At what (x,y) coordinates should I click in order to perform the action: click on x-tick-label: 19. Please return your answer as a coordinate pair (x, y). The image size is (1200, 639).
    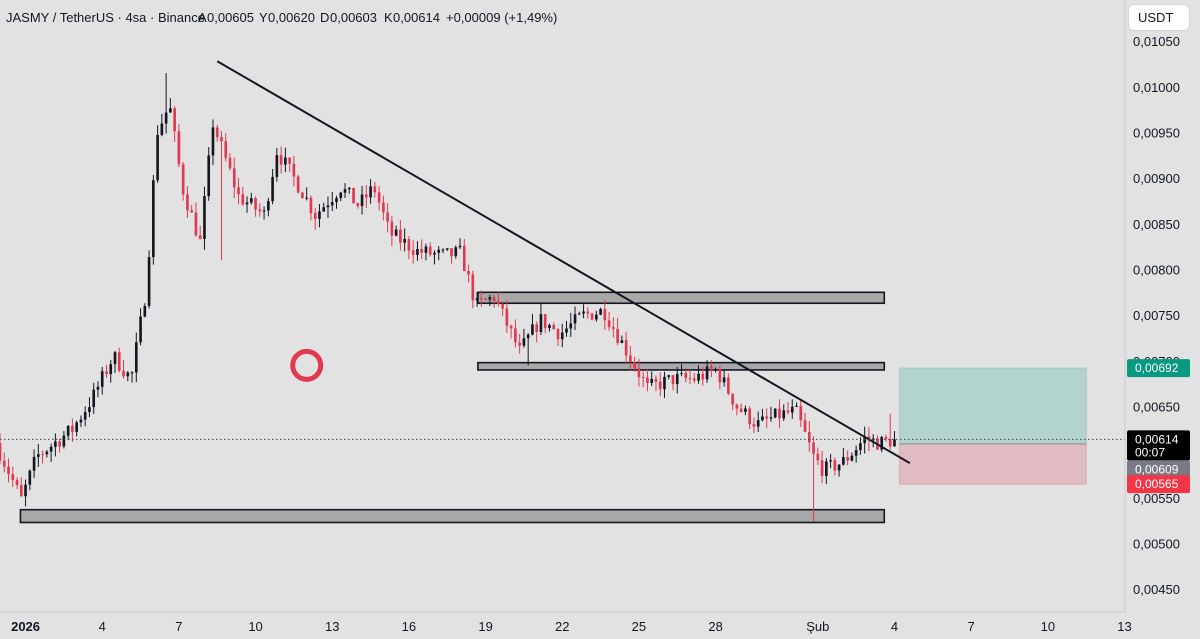
    Looking at the image, I should click on (485, 626).